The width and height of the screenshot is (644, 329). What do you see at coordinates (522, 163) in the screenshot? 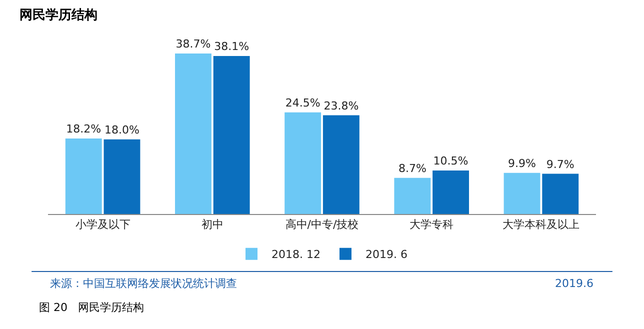
I see `data-label: 9.9%` at bounding box center [522, 163].